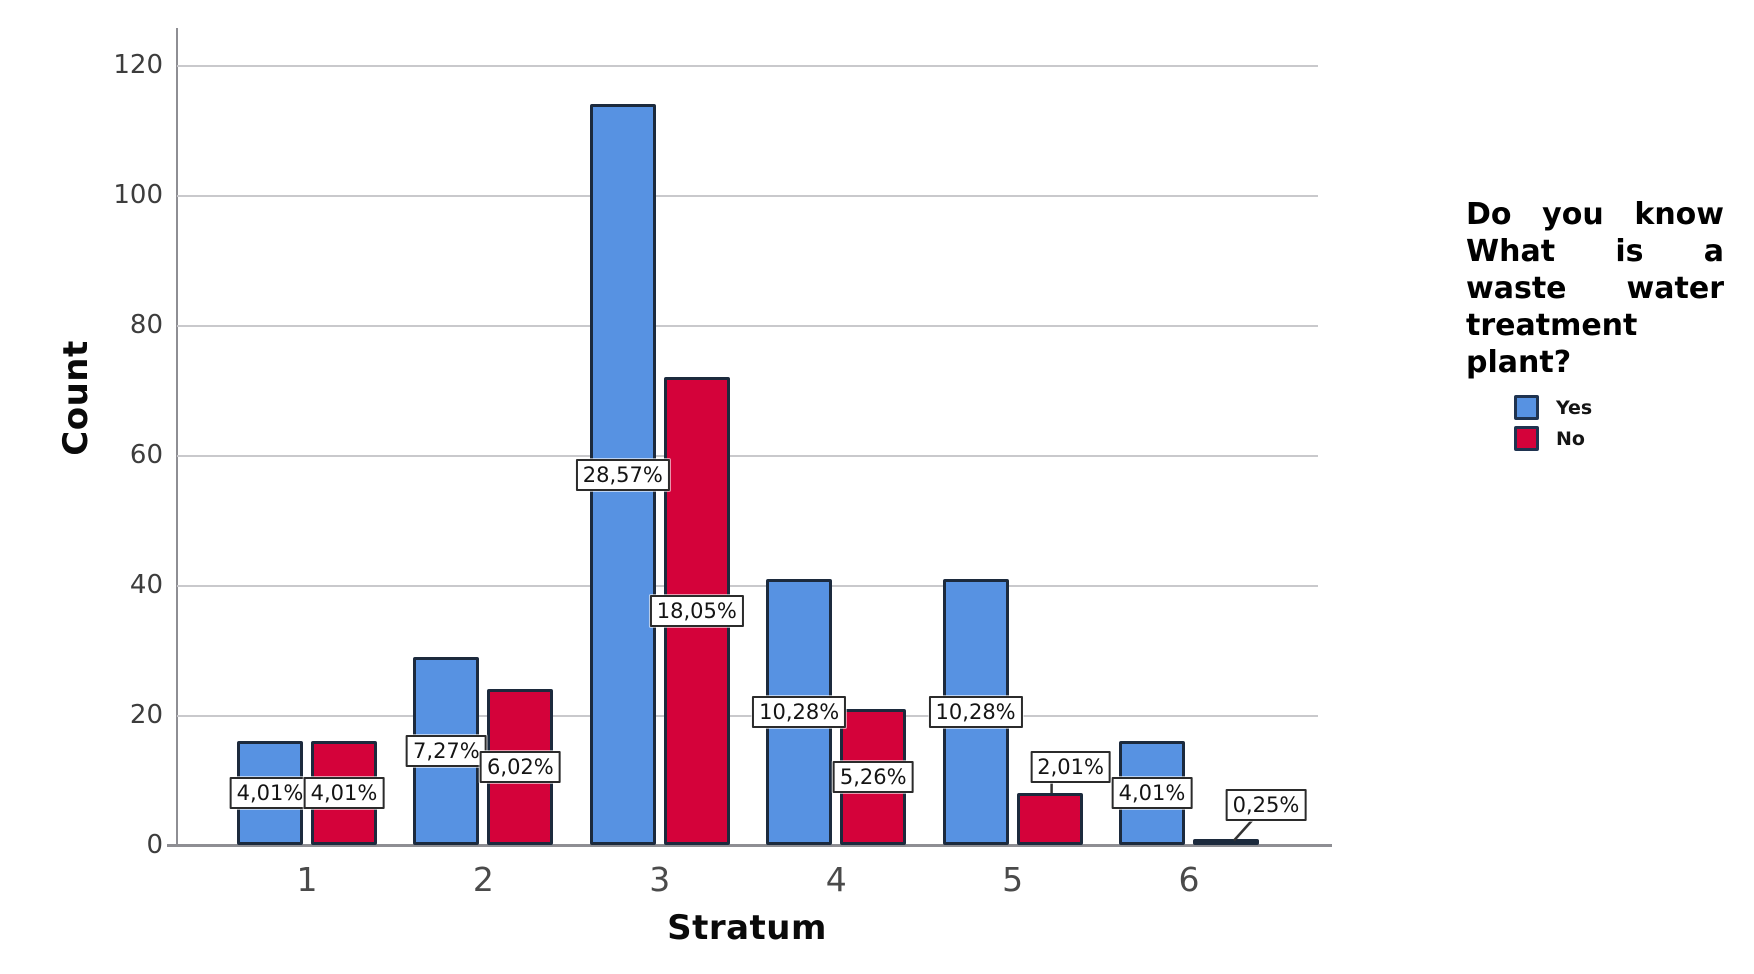 The width and height of the screenshot is (1754, 974). I want to click on bar-label-yes-stratum-6: 4,01%, so click(1152, 793).